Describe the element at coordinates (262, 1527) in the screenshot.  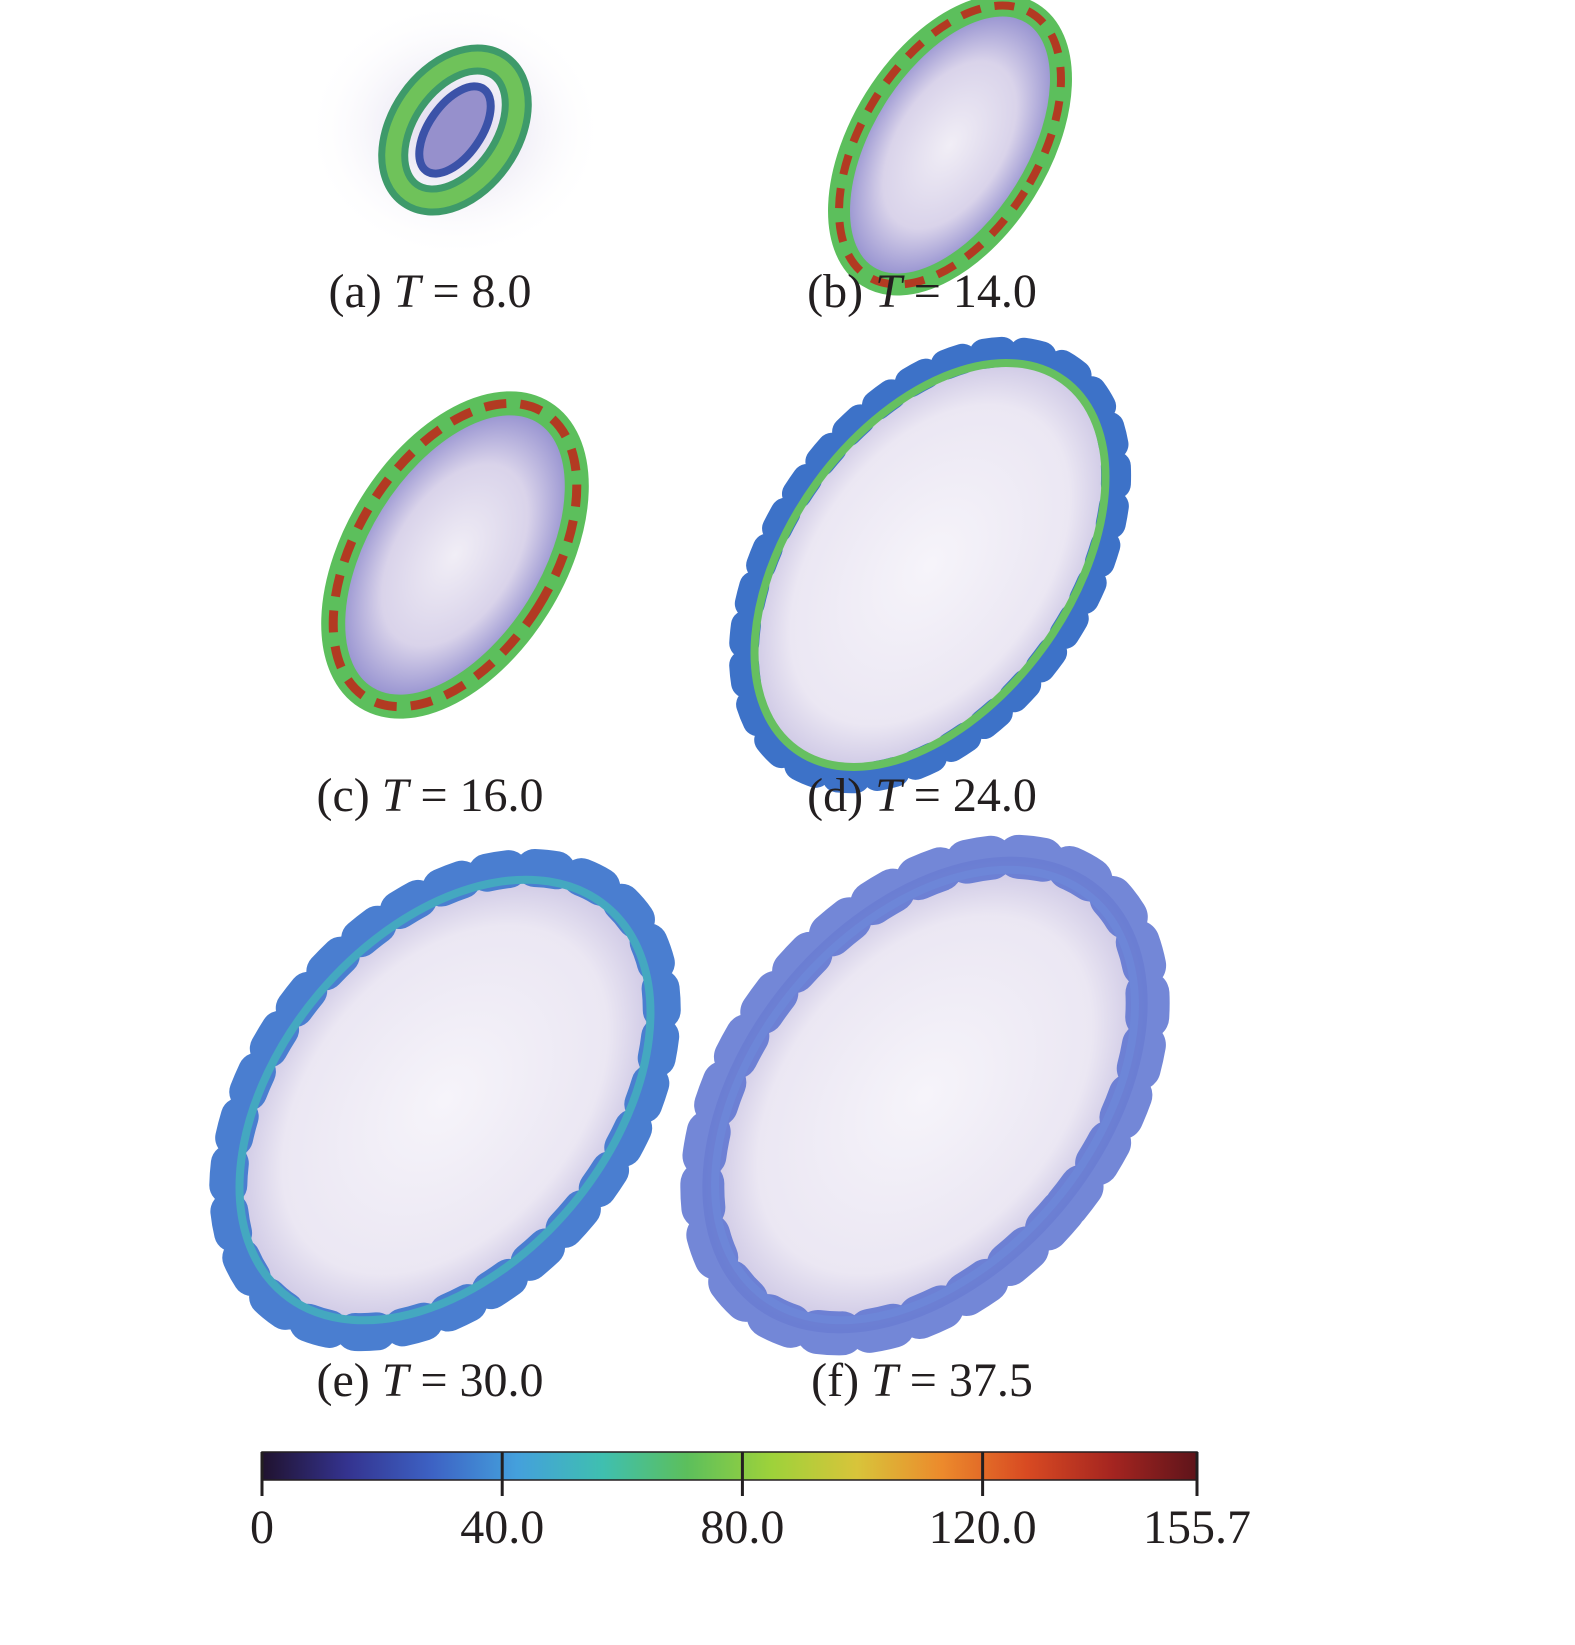
I see `colorbar-tick-label: 0` at that location.